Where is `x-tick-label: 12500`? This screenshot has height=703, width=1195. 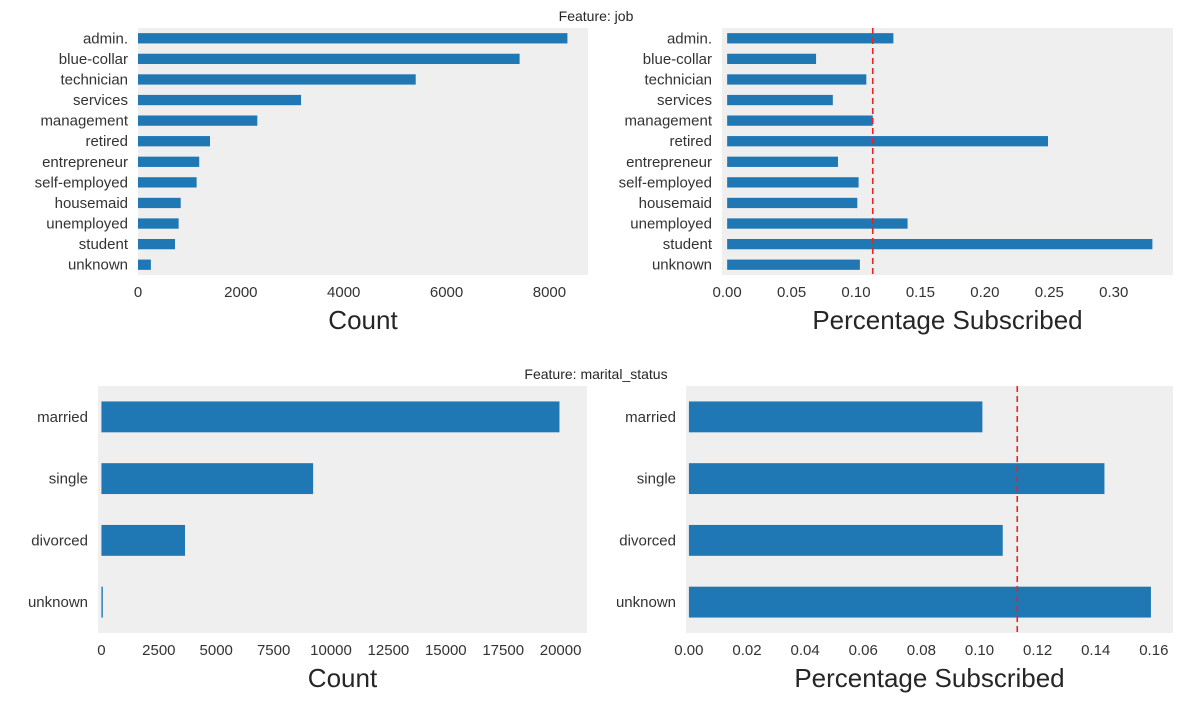 x-tick-label: 12500 is located at coordinates (389, 650).